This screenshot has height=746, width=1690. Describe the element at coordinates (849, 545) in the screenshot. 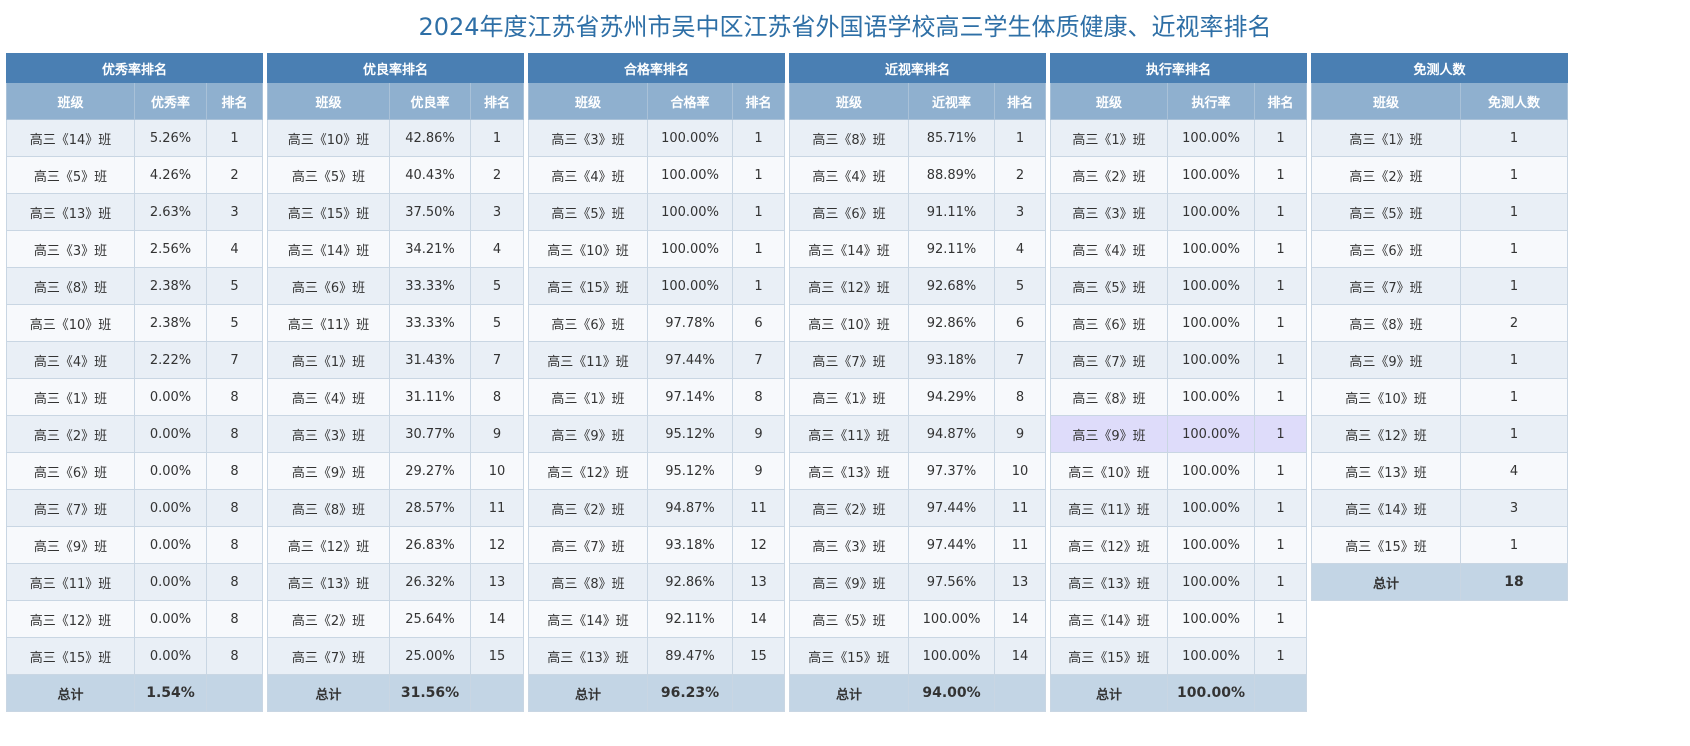

I see `class-cell: 高三《3》班` at that location.